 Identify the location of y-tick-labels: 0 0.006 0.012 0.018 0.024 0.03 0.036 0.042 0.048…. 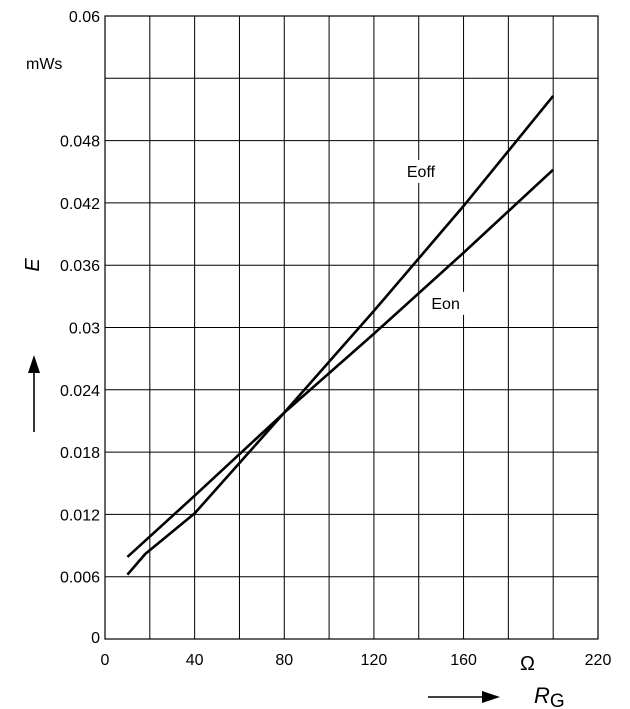
(80, 328).